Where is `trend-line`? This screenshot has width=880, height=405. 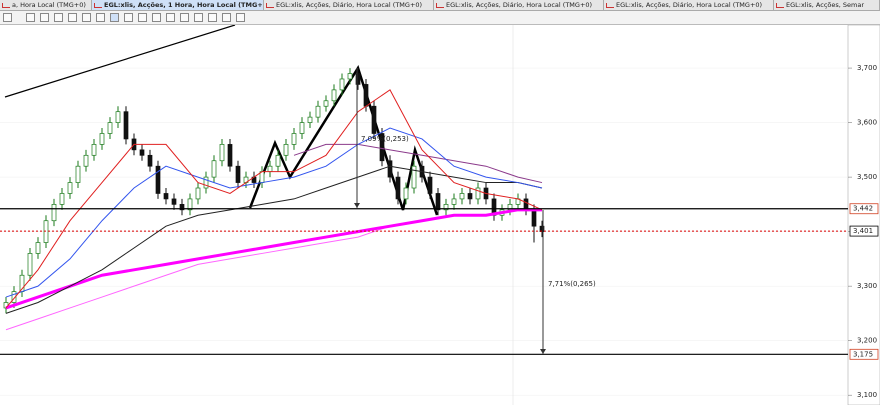 trend-line is located at coordinates (120, 61).